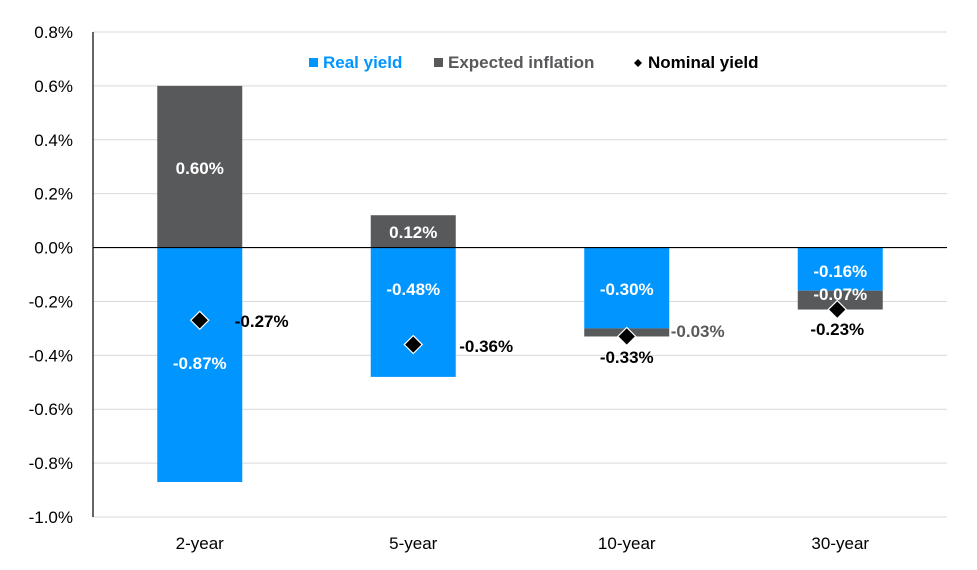 Image resolution: width=977 pixels, height=570 pixels. Describe the element at coordinates (627, 543) in the screenshot. I see `x-category-label: 10-year` at that location.